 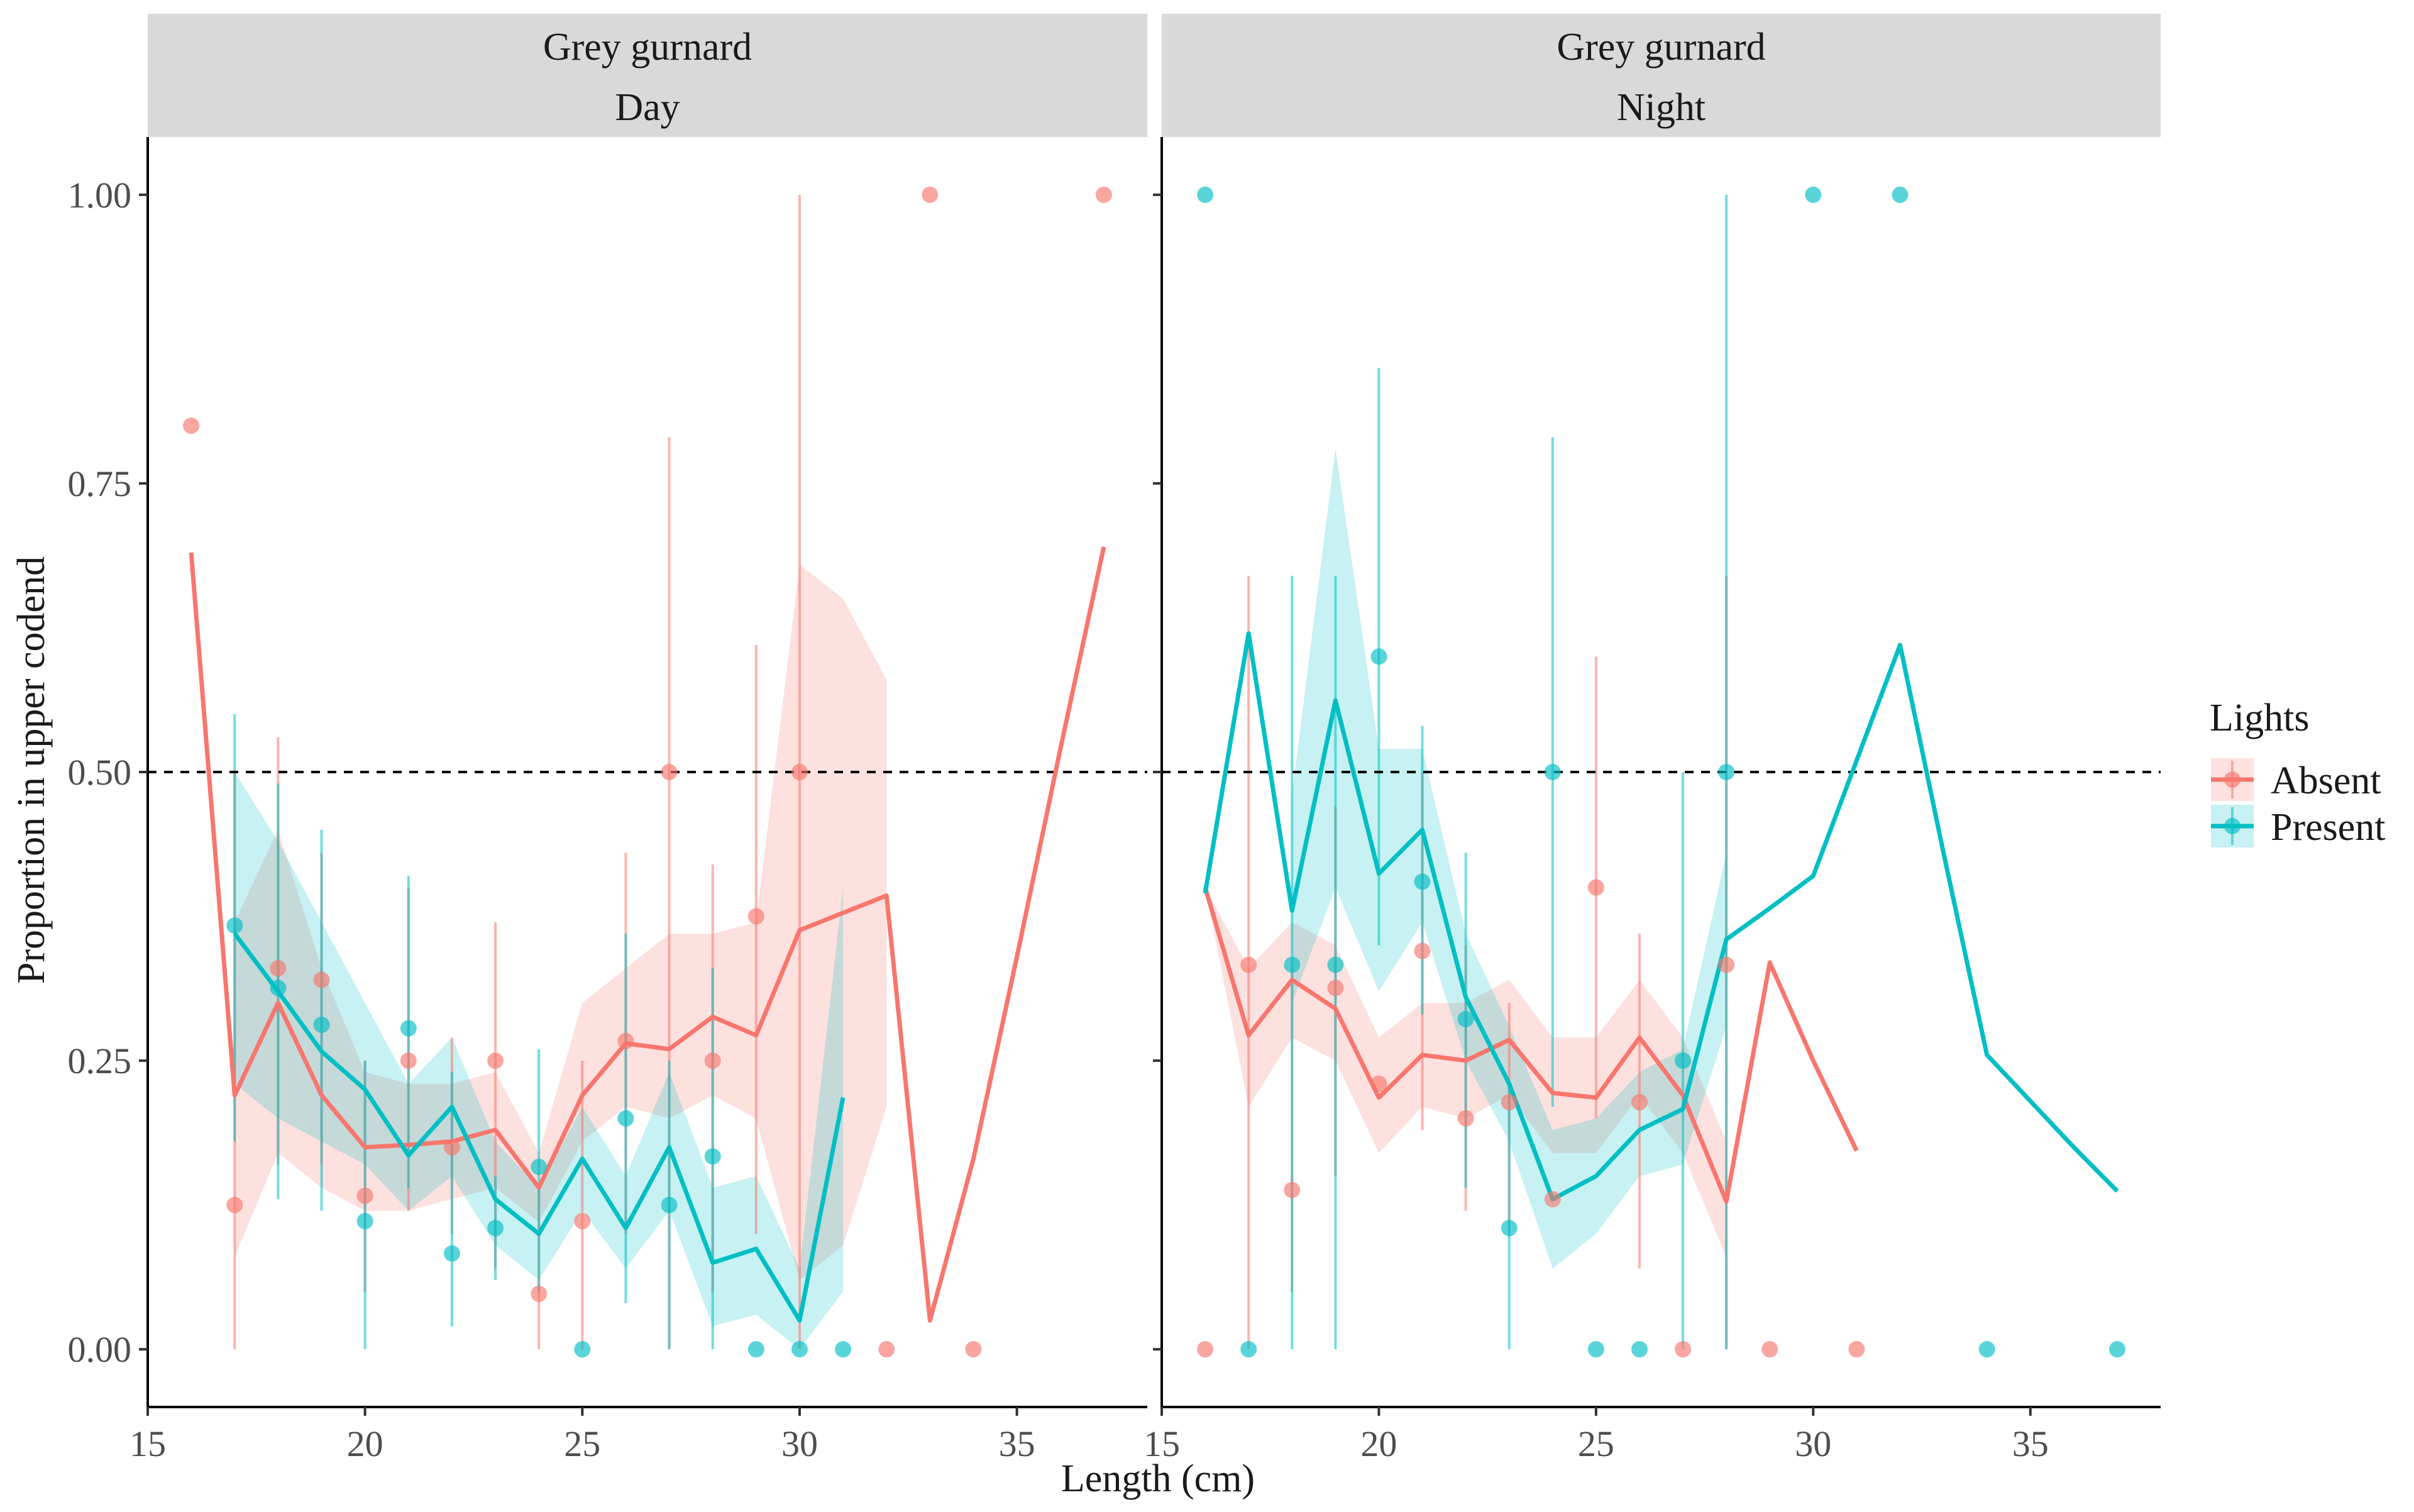 What do you see at coordinates (100, 196) in the screenshot?
I see `y-tick-label: 1.00` at bounding box center [100, 196].